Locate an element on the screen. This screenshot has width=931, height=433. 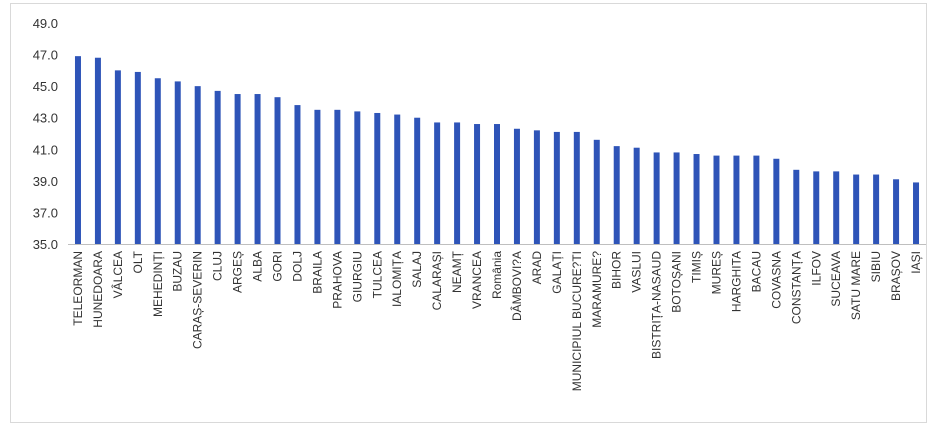
category-label: BRAȘOV is located at coordinates (896, 276).